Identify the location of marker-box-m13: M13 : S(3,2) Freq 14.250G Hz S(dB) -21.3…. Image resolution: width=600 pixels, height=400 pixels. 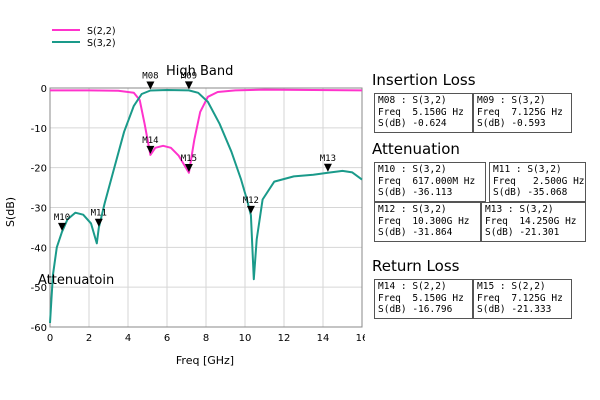
(533, 222).